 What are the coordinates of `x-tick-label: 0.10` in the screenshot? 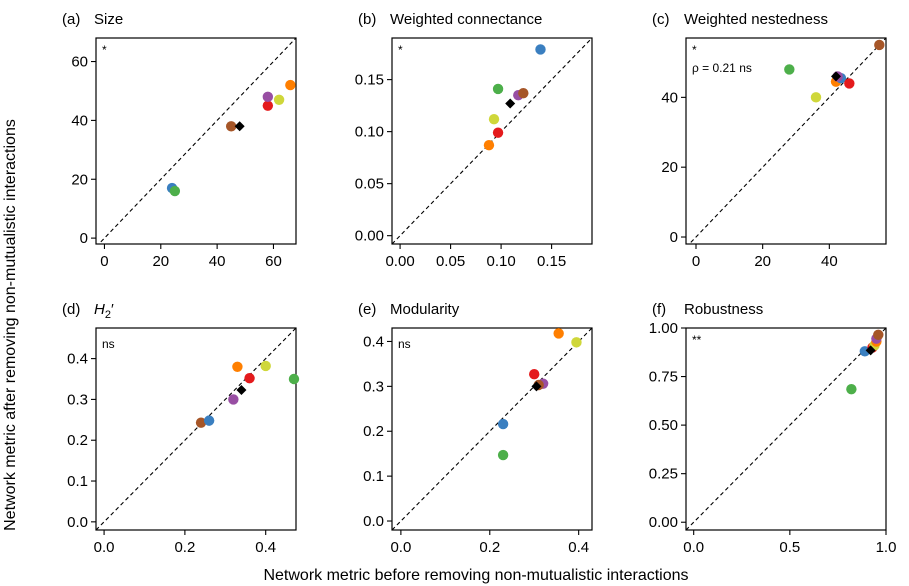 It's located at (500, 261).